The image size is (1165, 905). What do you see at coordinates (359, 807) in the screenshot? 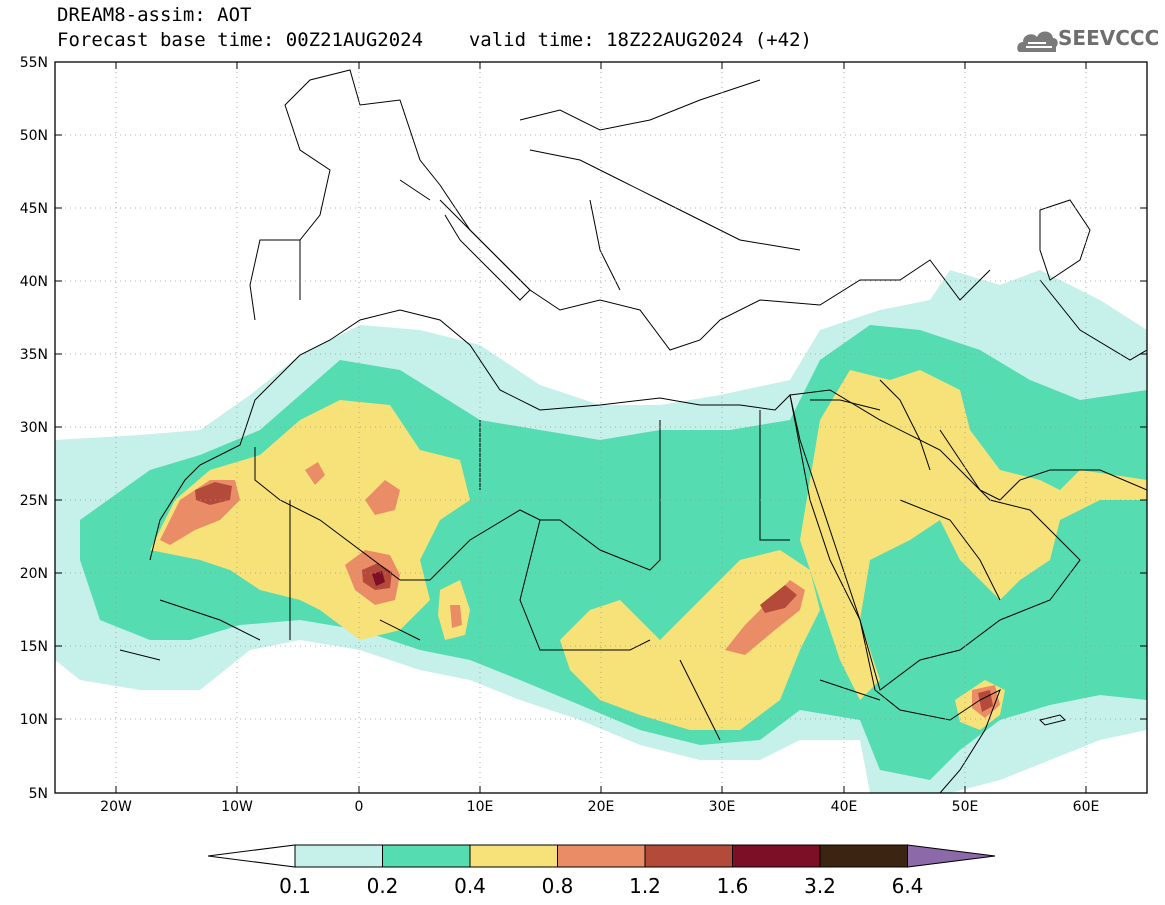
I see `lon-tick-label: 0` at bounding box center [359, 807].